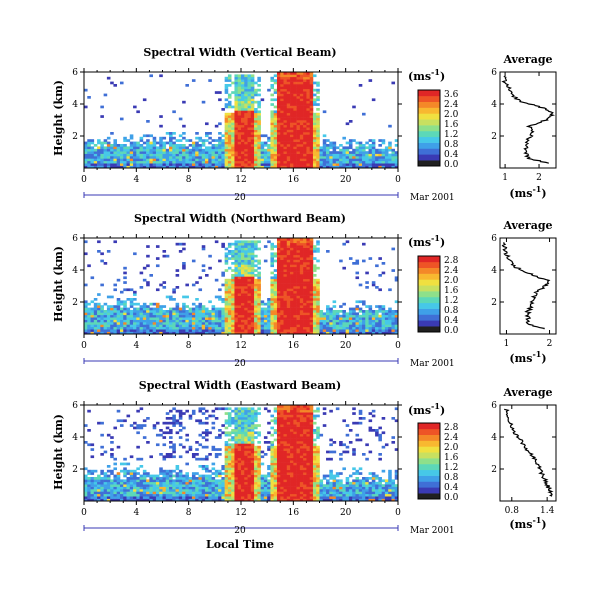  I want to click on x-tick-label: 8, so click(189, 346).